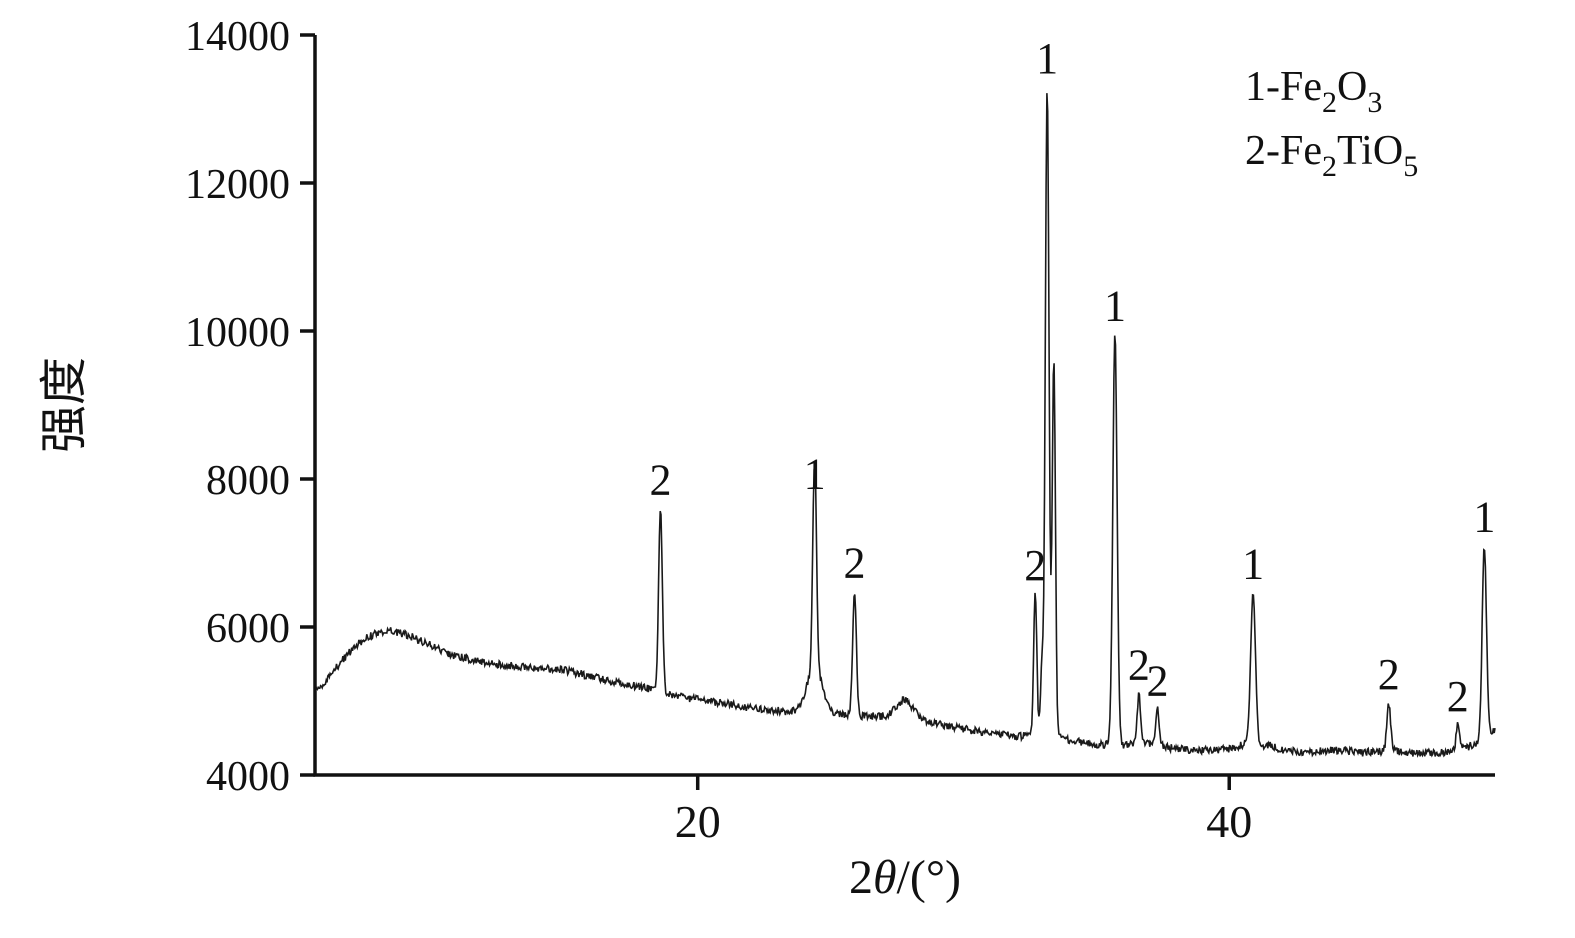 Image resolution: width=1575 pixels, height=938 pixels. Describe the element at coordinates (237, 333) in the screenshot. I see `y-tick-label: 10000` at that location.